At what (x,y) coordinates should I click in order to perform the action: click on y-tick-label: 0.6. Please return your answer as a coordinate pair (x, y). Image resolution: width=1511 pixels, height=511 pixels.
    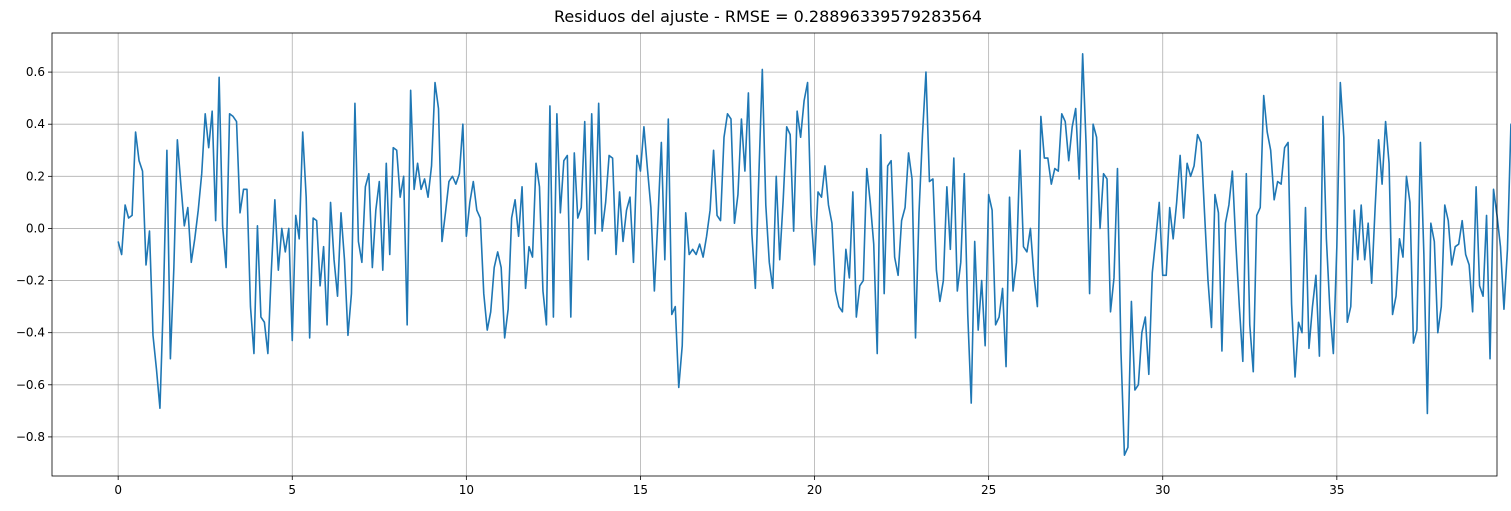
    Looking at the image, I should click on (35, 72).